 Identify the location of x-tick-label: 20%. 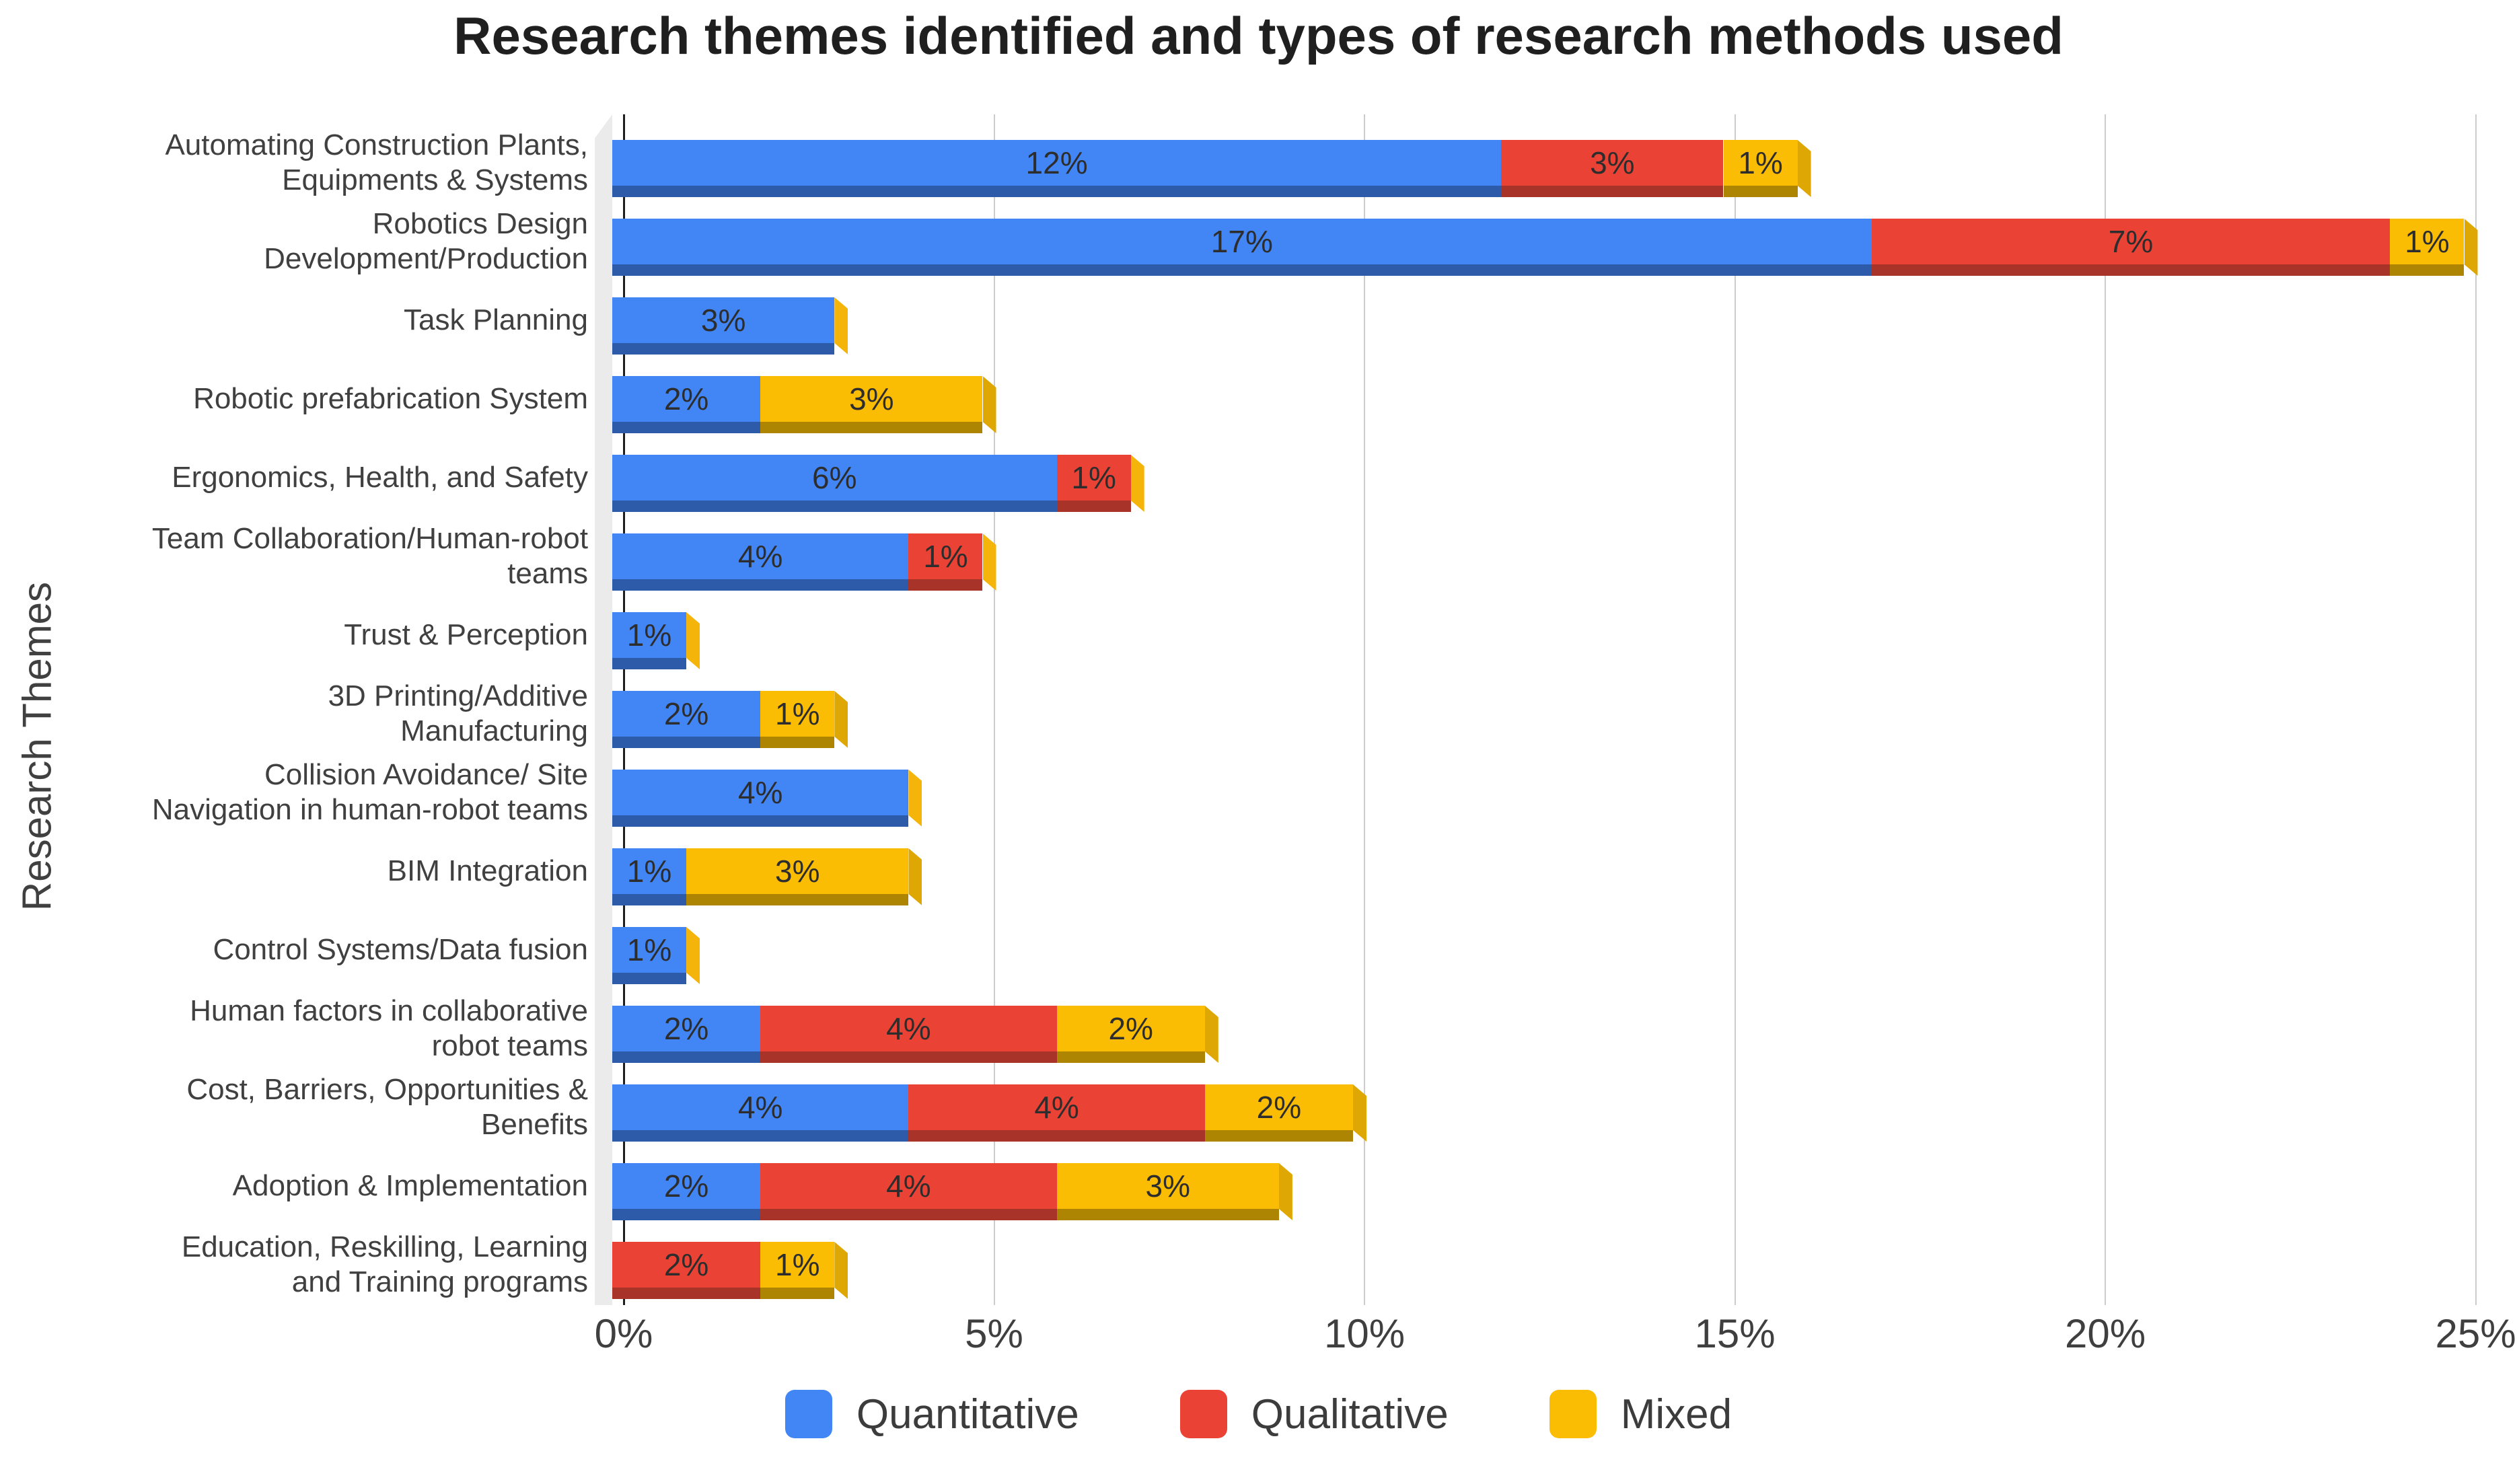
(2105, 1333).